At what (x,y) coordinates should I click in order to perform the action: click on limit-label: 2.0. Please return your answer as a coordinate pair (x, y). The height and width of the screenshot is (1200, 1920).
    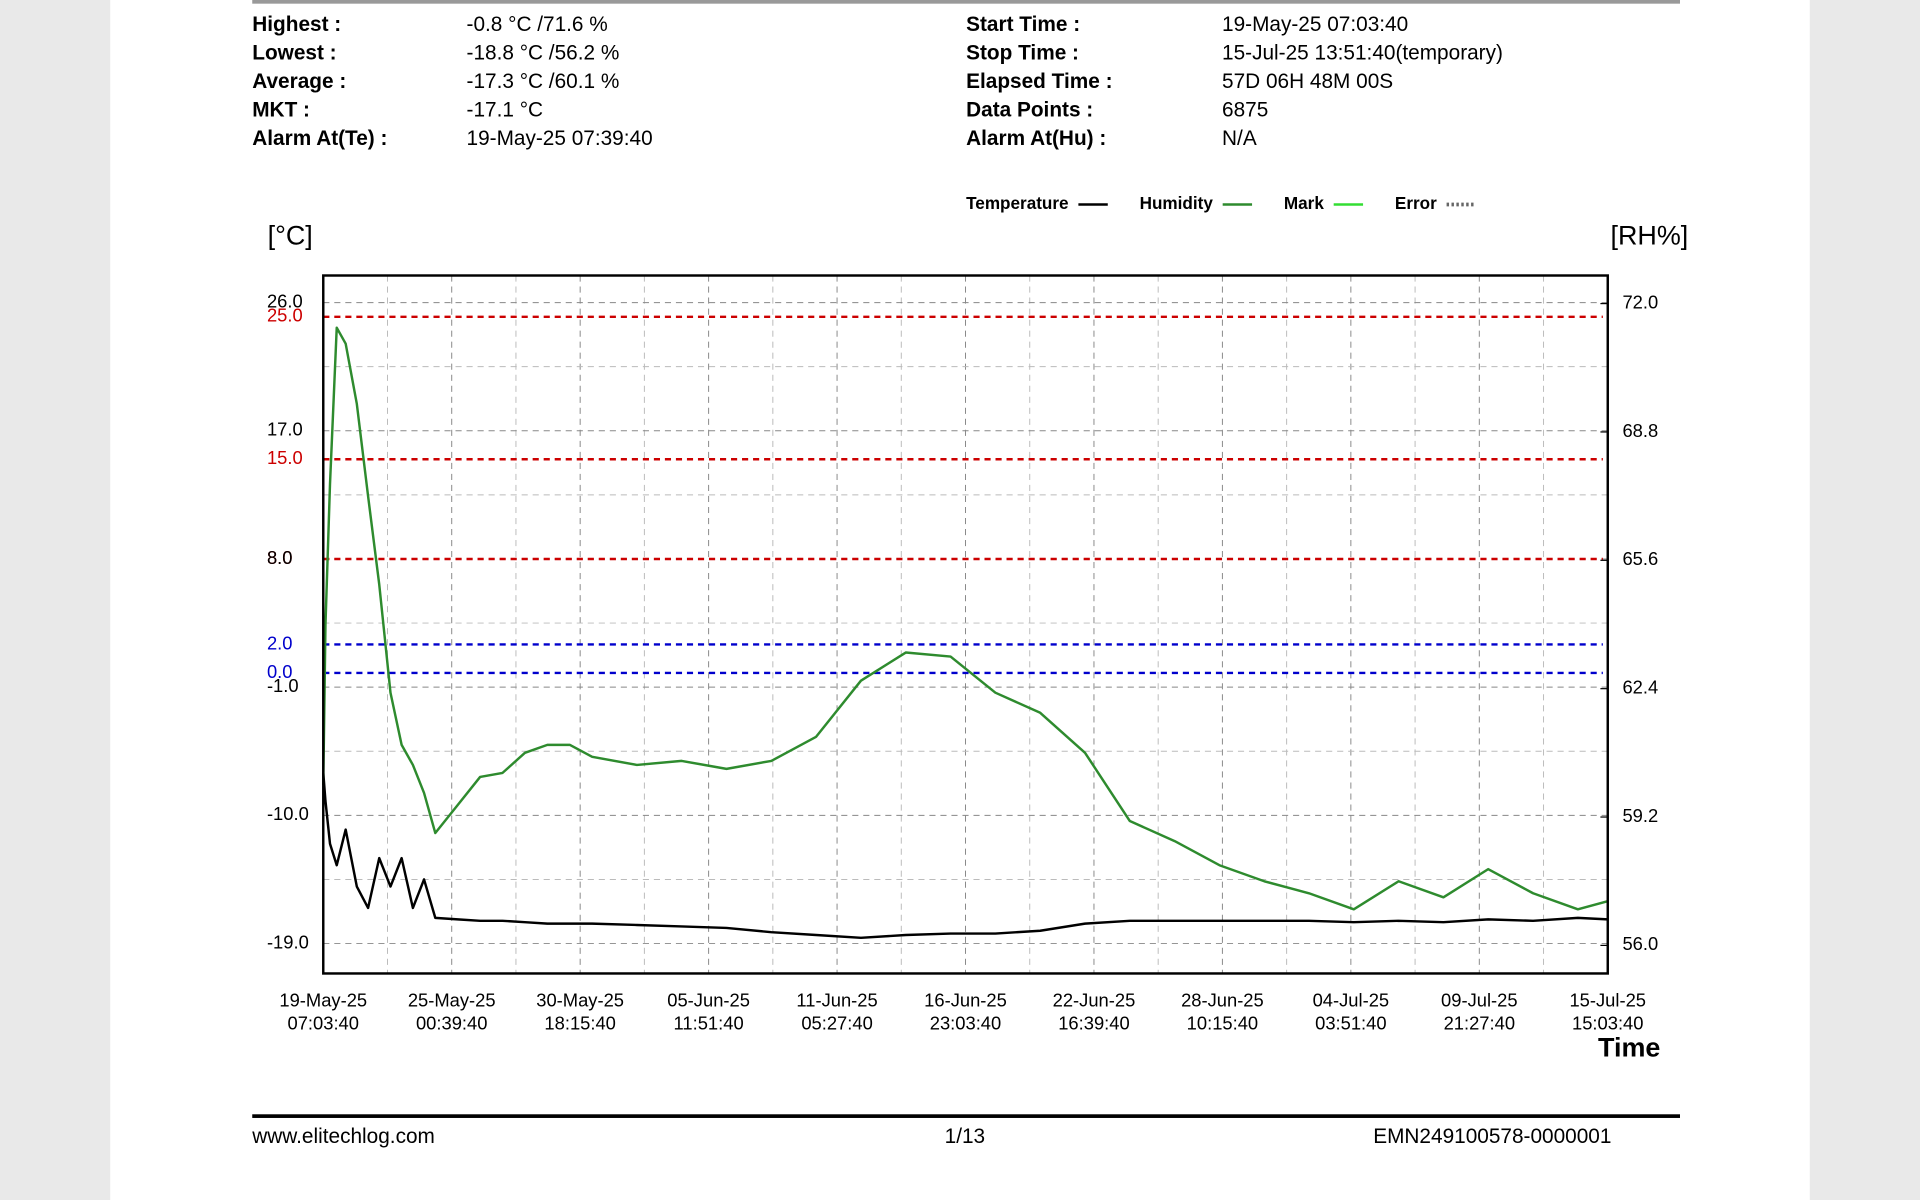
    Looking at the image, I should click on (280, 642).